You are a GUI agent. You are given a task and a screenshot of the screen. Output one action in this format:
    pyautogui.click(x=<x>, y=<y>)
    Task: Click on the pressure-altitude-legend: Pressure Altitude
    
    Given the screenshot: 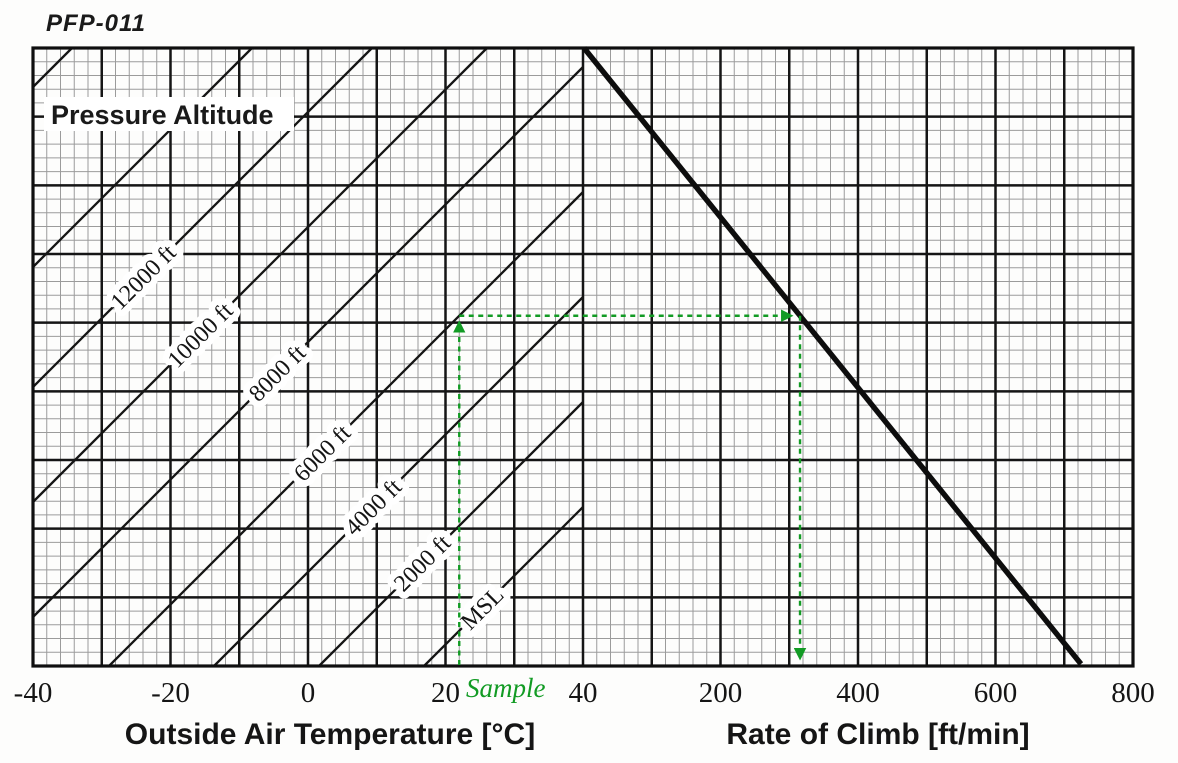 What is the action you would take?
    pyautogui.click(x=169, y=114)
    